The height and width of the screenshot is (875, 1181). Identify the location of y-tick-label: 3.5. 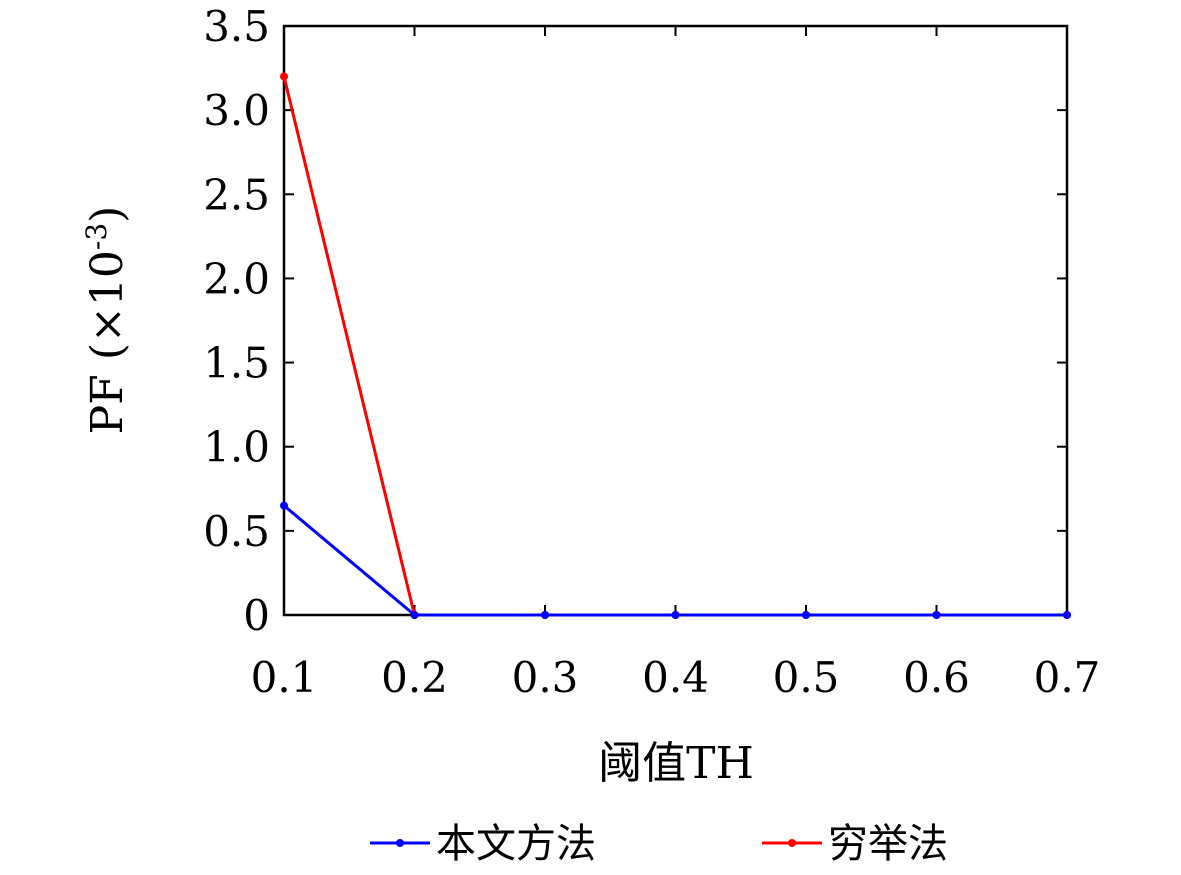
(236, 26).